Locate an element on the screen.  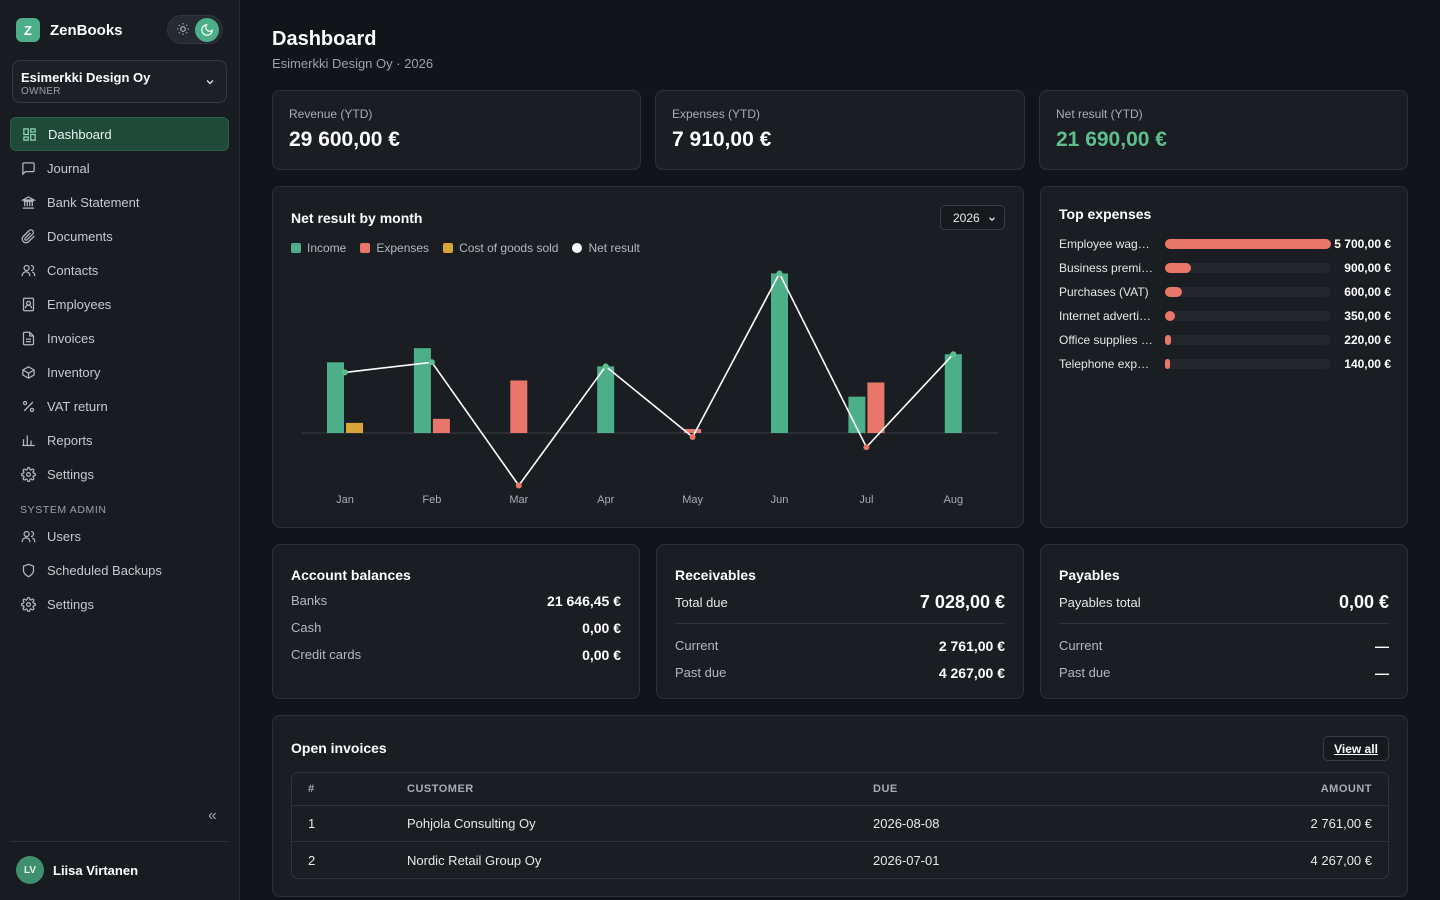
payables-total-value: 0,00 € is located at coordinates (1363, 601).